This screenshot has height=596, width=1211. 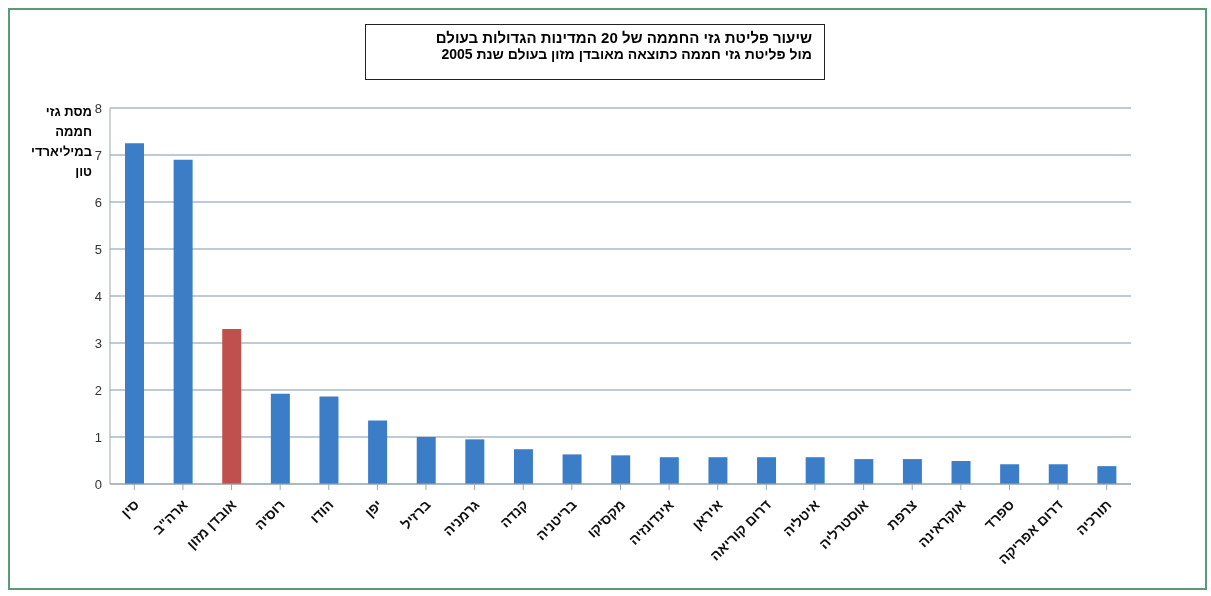 I want to click on x-tick-label: ספרד, so click(x=999, y=514).